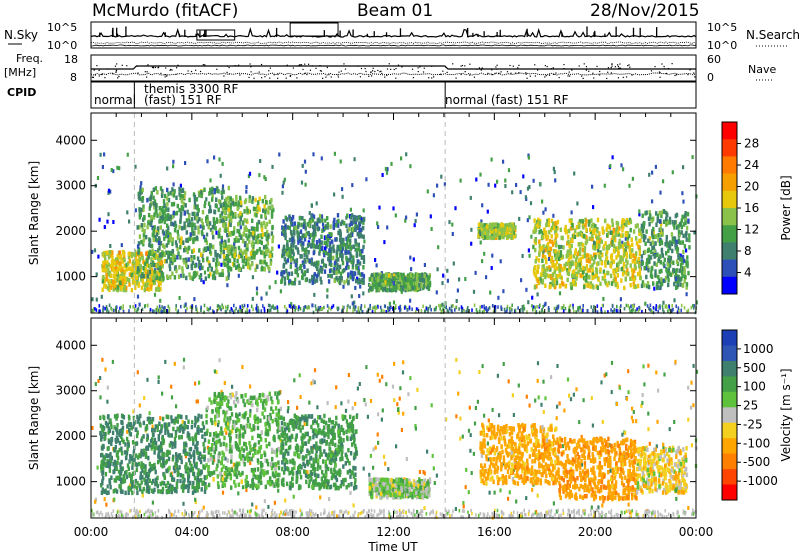 The height and width of the screenshot is (554, 800). What do you see at coordinates (393, 34) in the screenshot?
I see `nsky-traces` at bounding box center [393, 34].